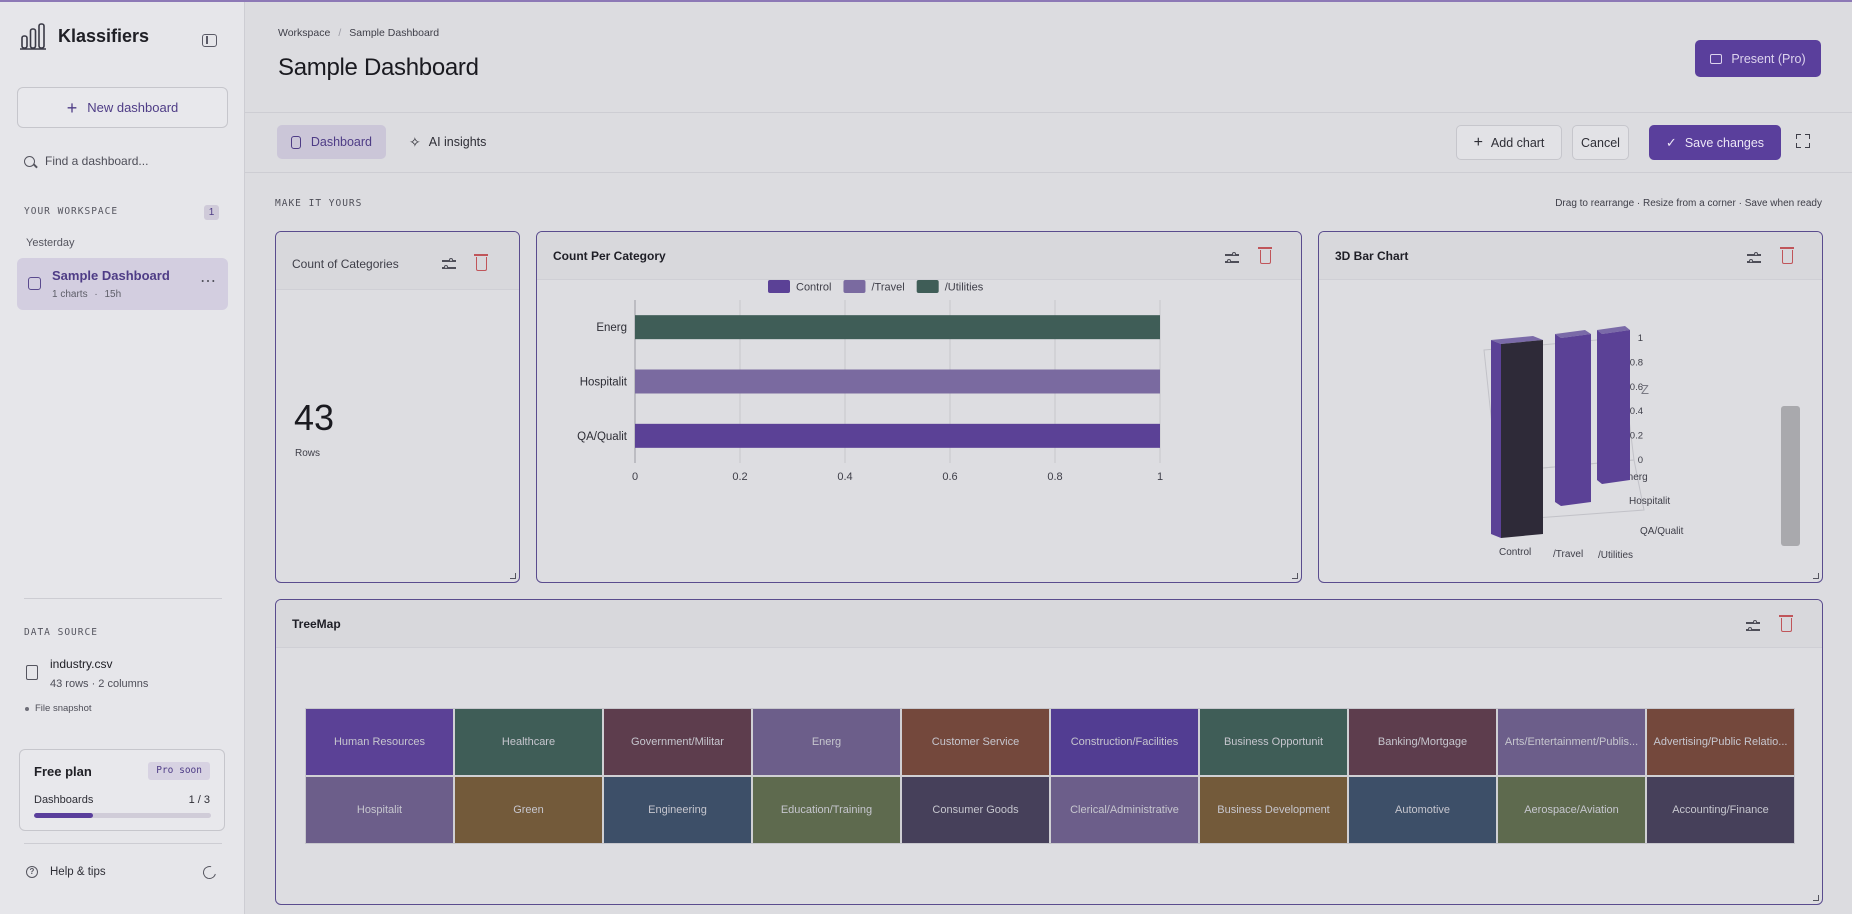  I want to click on treemap-cell: Healthcare, so click(528, 742).